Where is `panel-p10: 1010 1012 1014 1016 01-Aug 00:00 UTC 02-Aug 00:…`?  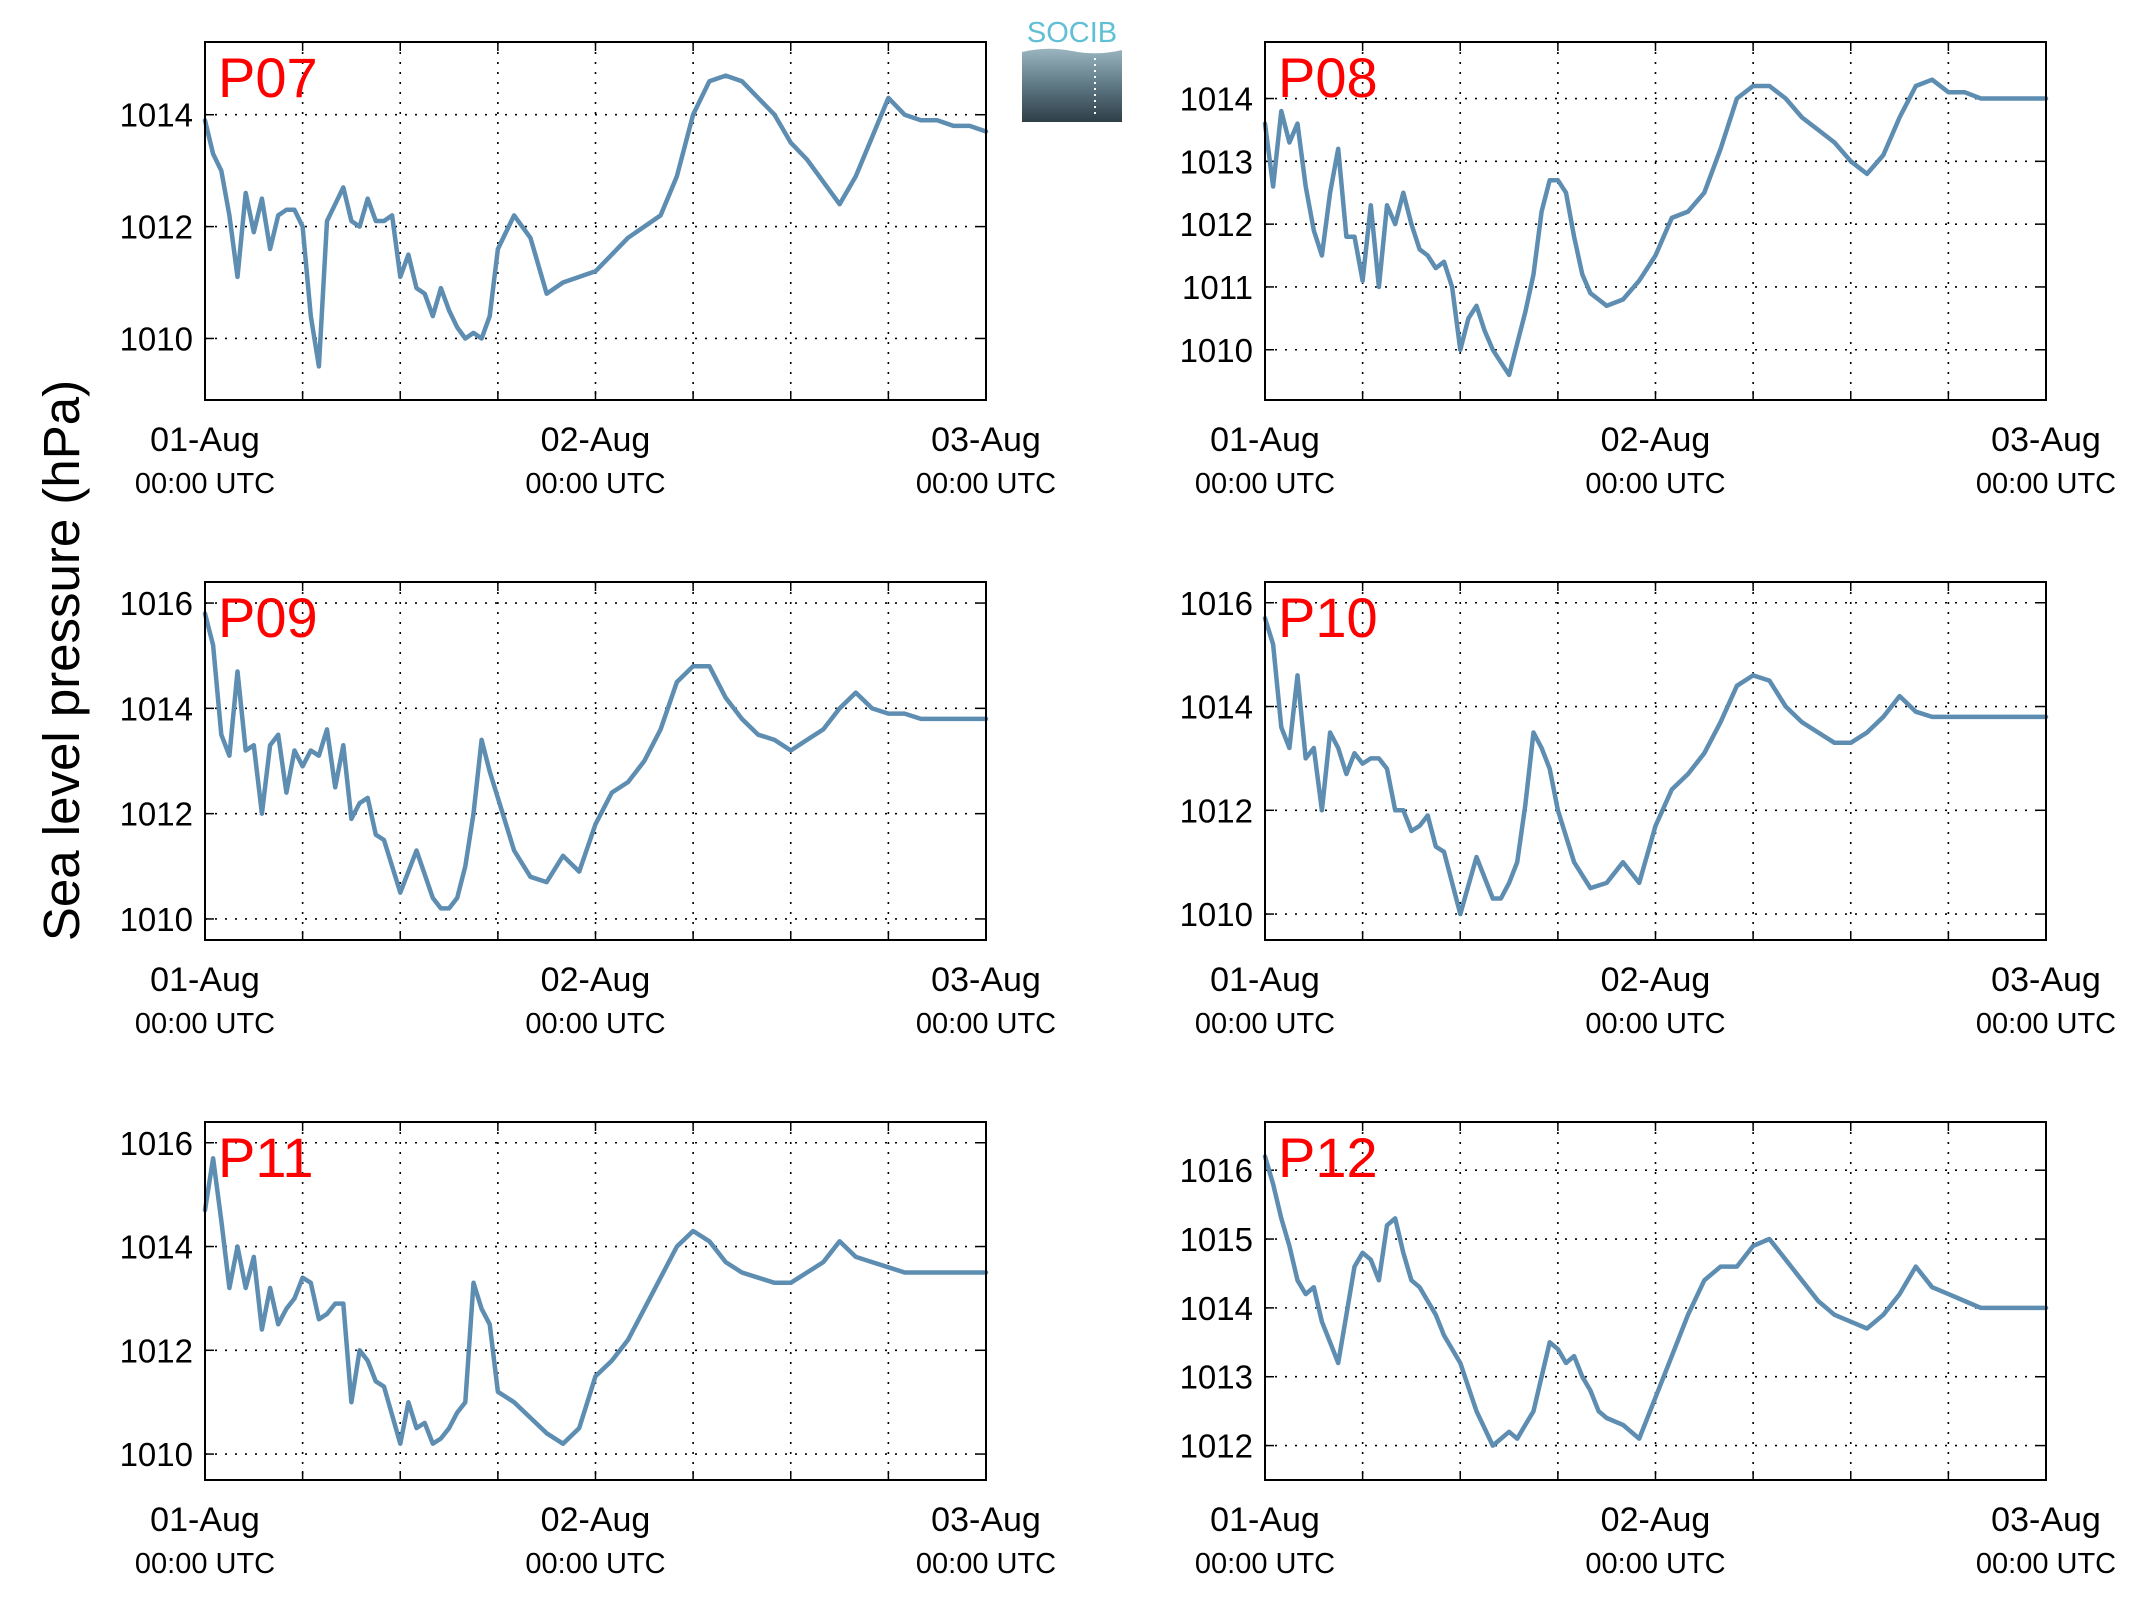
panel-p10: 1010 1012 1014 1016 01-Aug 00:00 UTC 02-Aug 00:… is located at coordinates (1648, 810).